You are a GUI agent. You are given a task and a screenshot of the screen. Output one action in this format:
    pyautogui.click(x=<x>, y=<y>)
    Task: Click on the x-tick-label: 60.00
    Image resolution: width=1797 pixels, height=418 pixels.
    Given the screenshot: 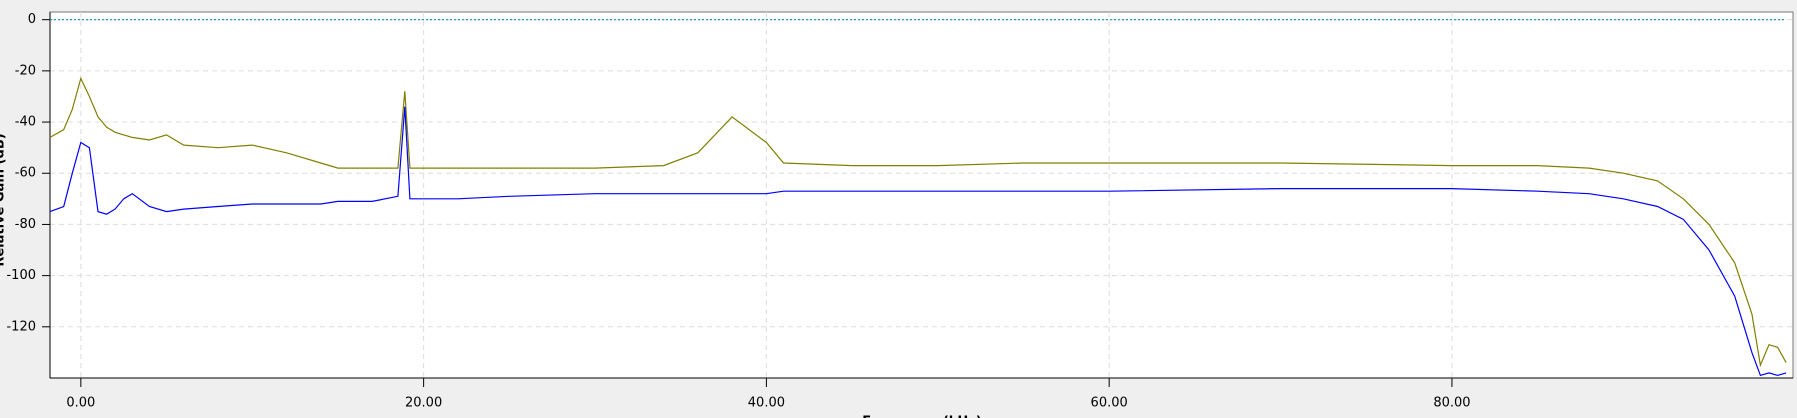 What is the action you would take?
    pyautogui.click(x=1109, y=403)
    